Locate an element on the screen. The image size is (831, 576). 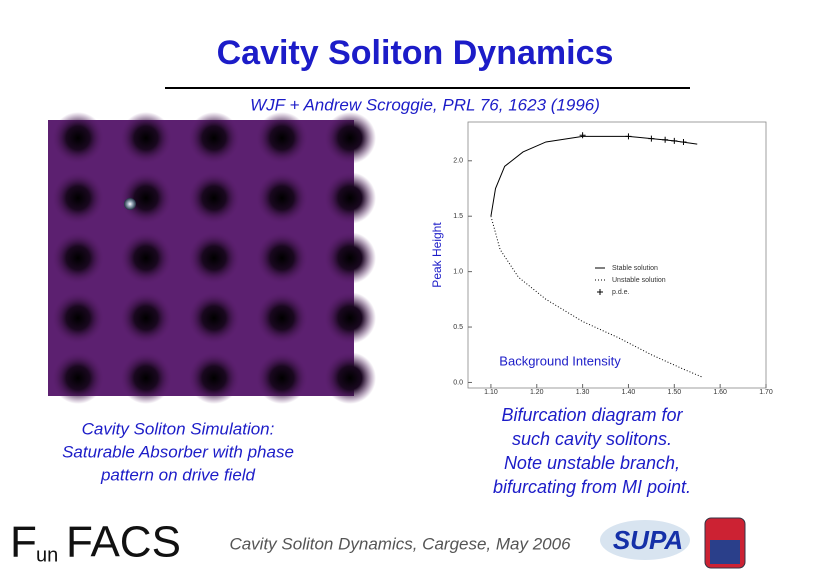
soliton is located at coordinates (130, 204).